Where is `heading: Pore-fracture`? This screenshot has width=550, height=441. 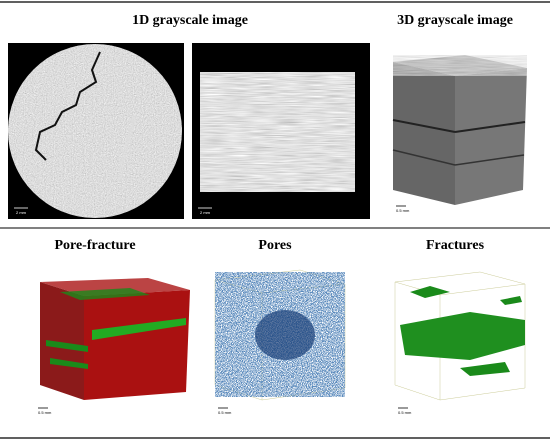
heading: Pore-fracture is located at coordinates (94, 245).